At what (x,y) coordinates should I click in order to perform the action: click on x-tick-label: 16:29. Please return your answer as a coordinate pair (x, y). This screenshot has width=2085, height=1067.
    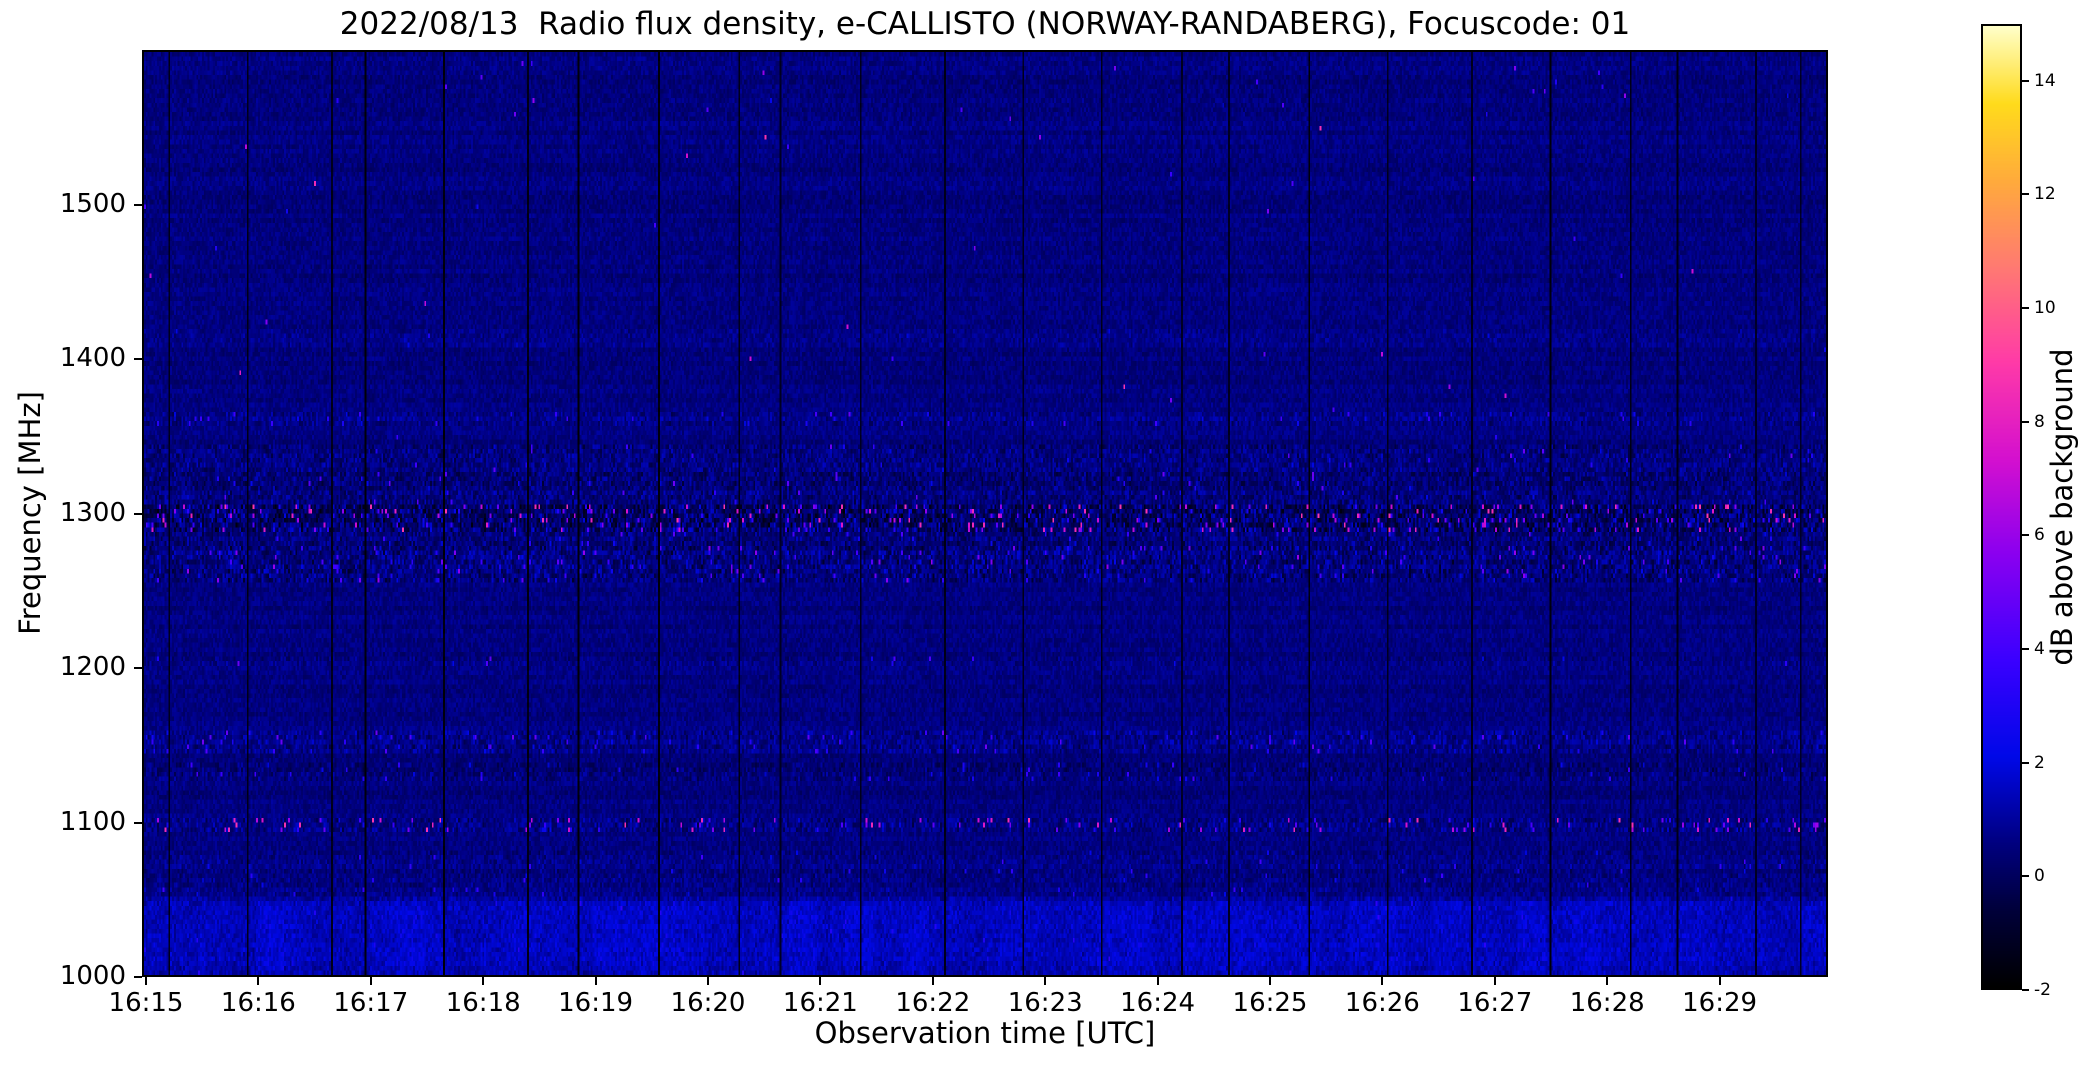
    Looking at the image, I should click on (1720, 1003).